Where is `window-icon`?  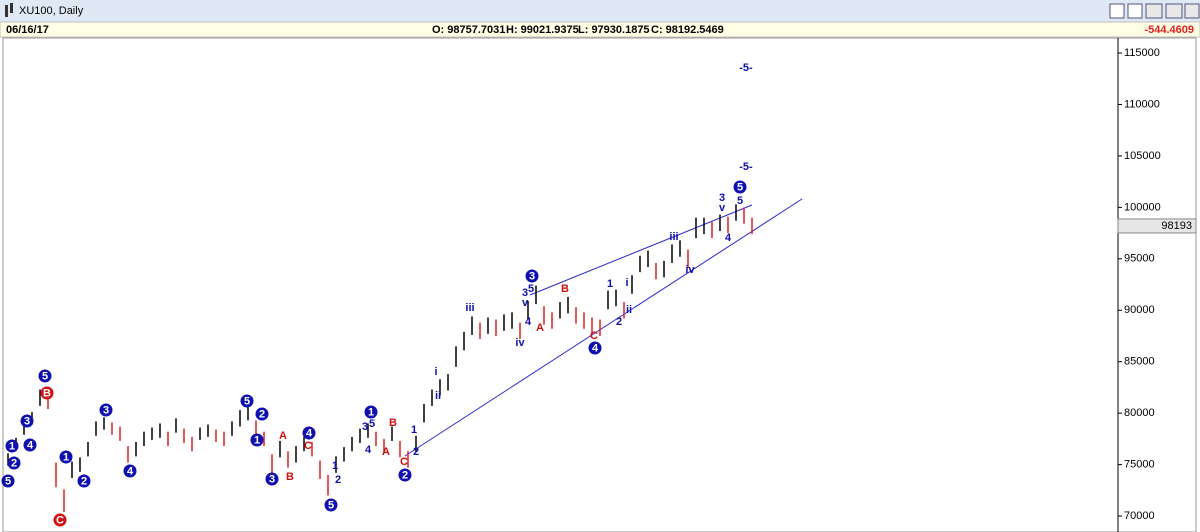 window-icon is located at coordinates (9, 10).